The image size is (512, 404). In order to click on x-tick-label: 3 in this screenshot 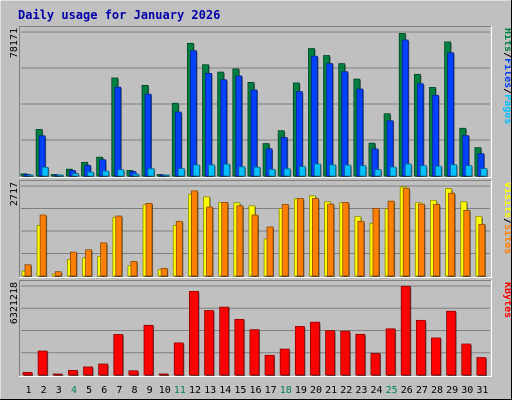, I will do `click(59, 390)`.